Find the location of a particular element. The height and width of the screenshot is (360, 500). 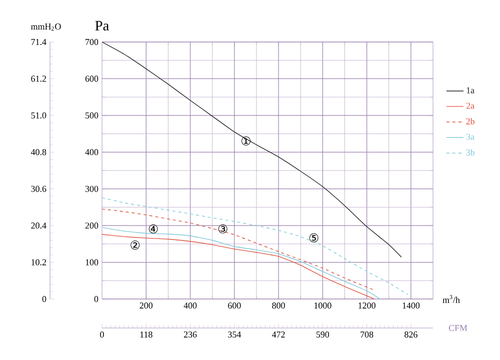

y2-tick-label: 0 is located at coordinates (44, 299).